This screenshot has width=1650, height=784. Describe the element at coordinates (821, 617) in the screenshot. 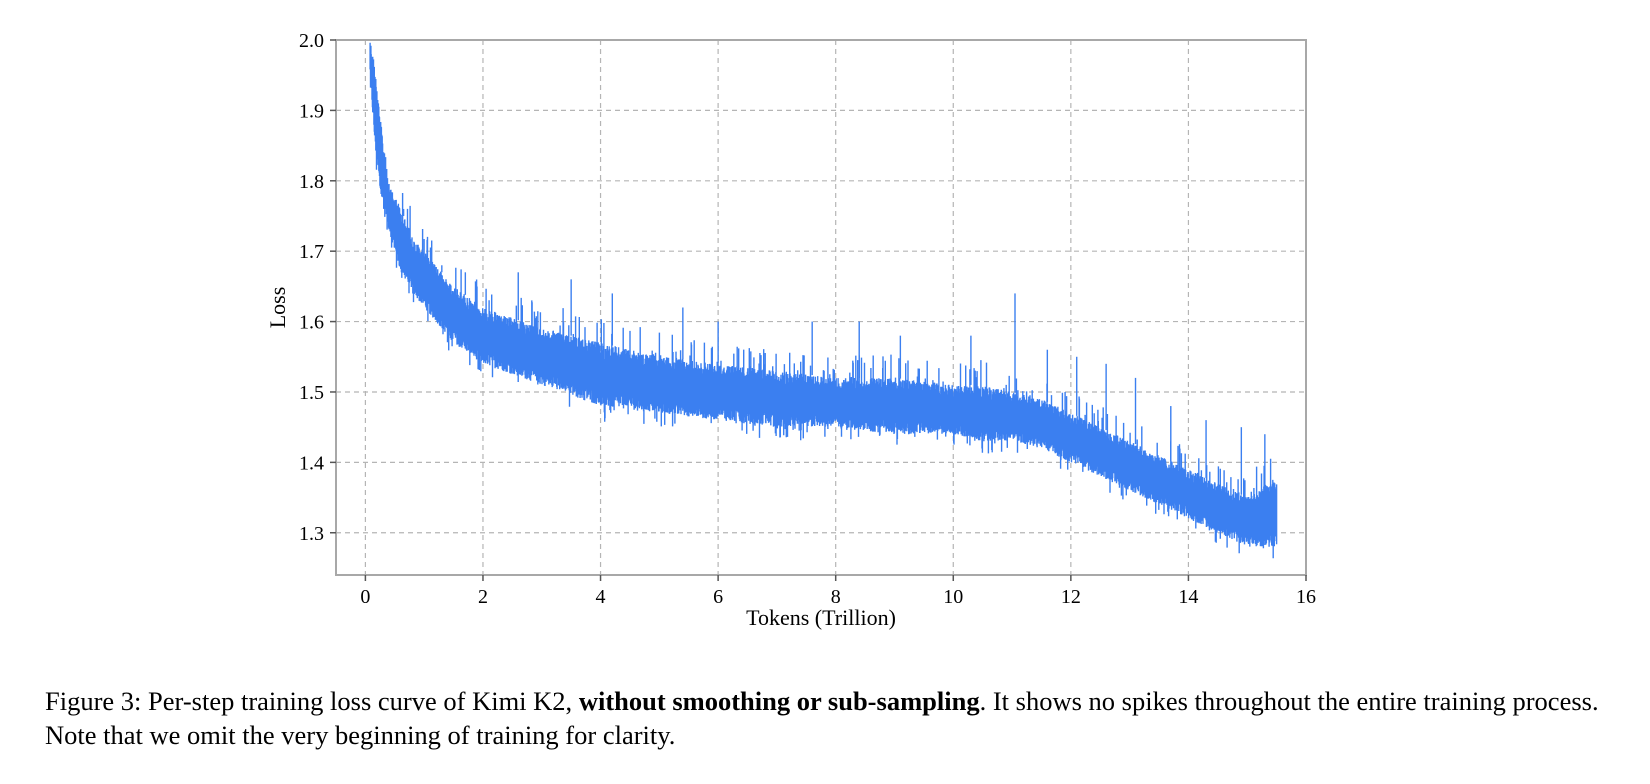

I see `x-axis-title: Tokens (Trillion)` at that location.